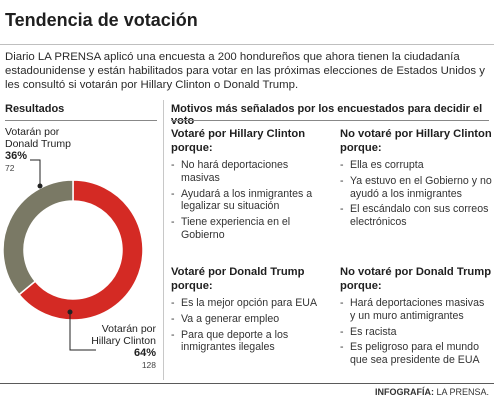 The image size is (494, 400). I want to click on hillary-label-line2: Hillary Clinton, so click(123, 341).